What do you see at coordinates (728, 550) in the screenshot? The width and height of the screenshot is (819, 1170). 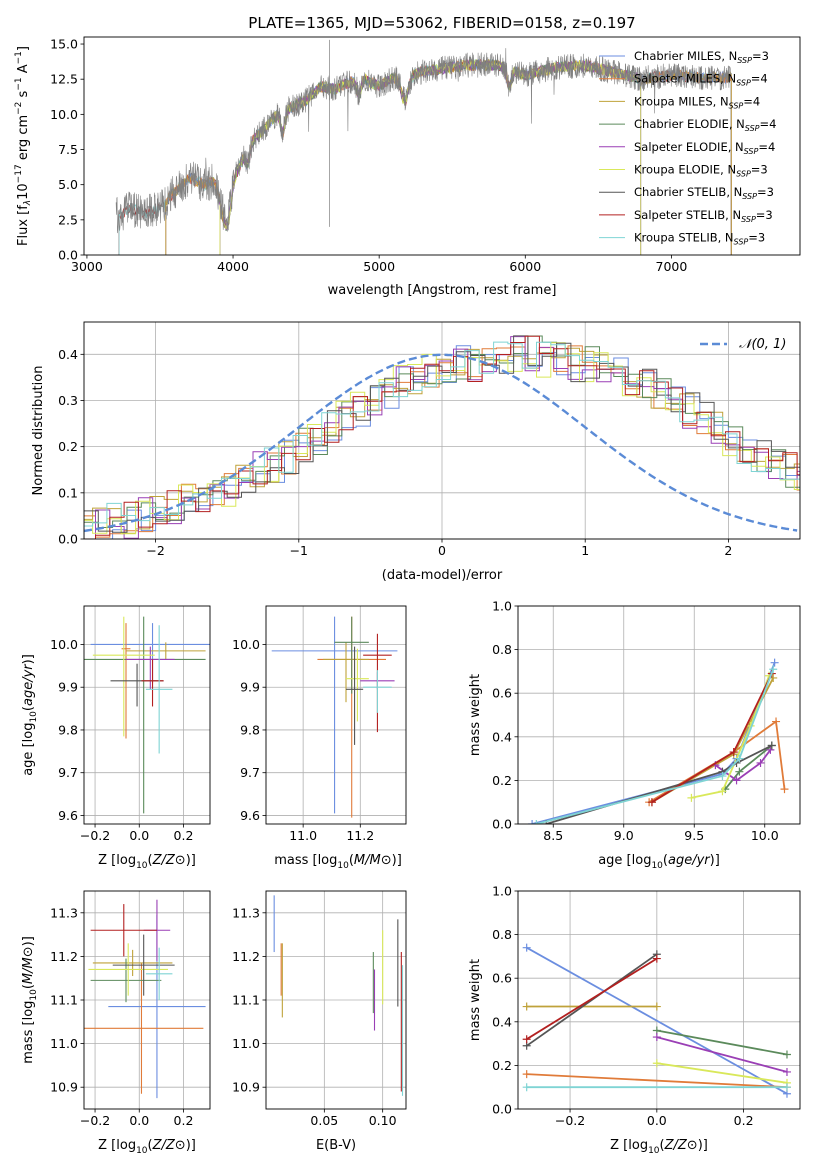 I see `x-tick-label: 2` at bounding box center [728, 550].